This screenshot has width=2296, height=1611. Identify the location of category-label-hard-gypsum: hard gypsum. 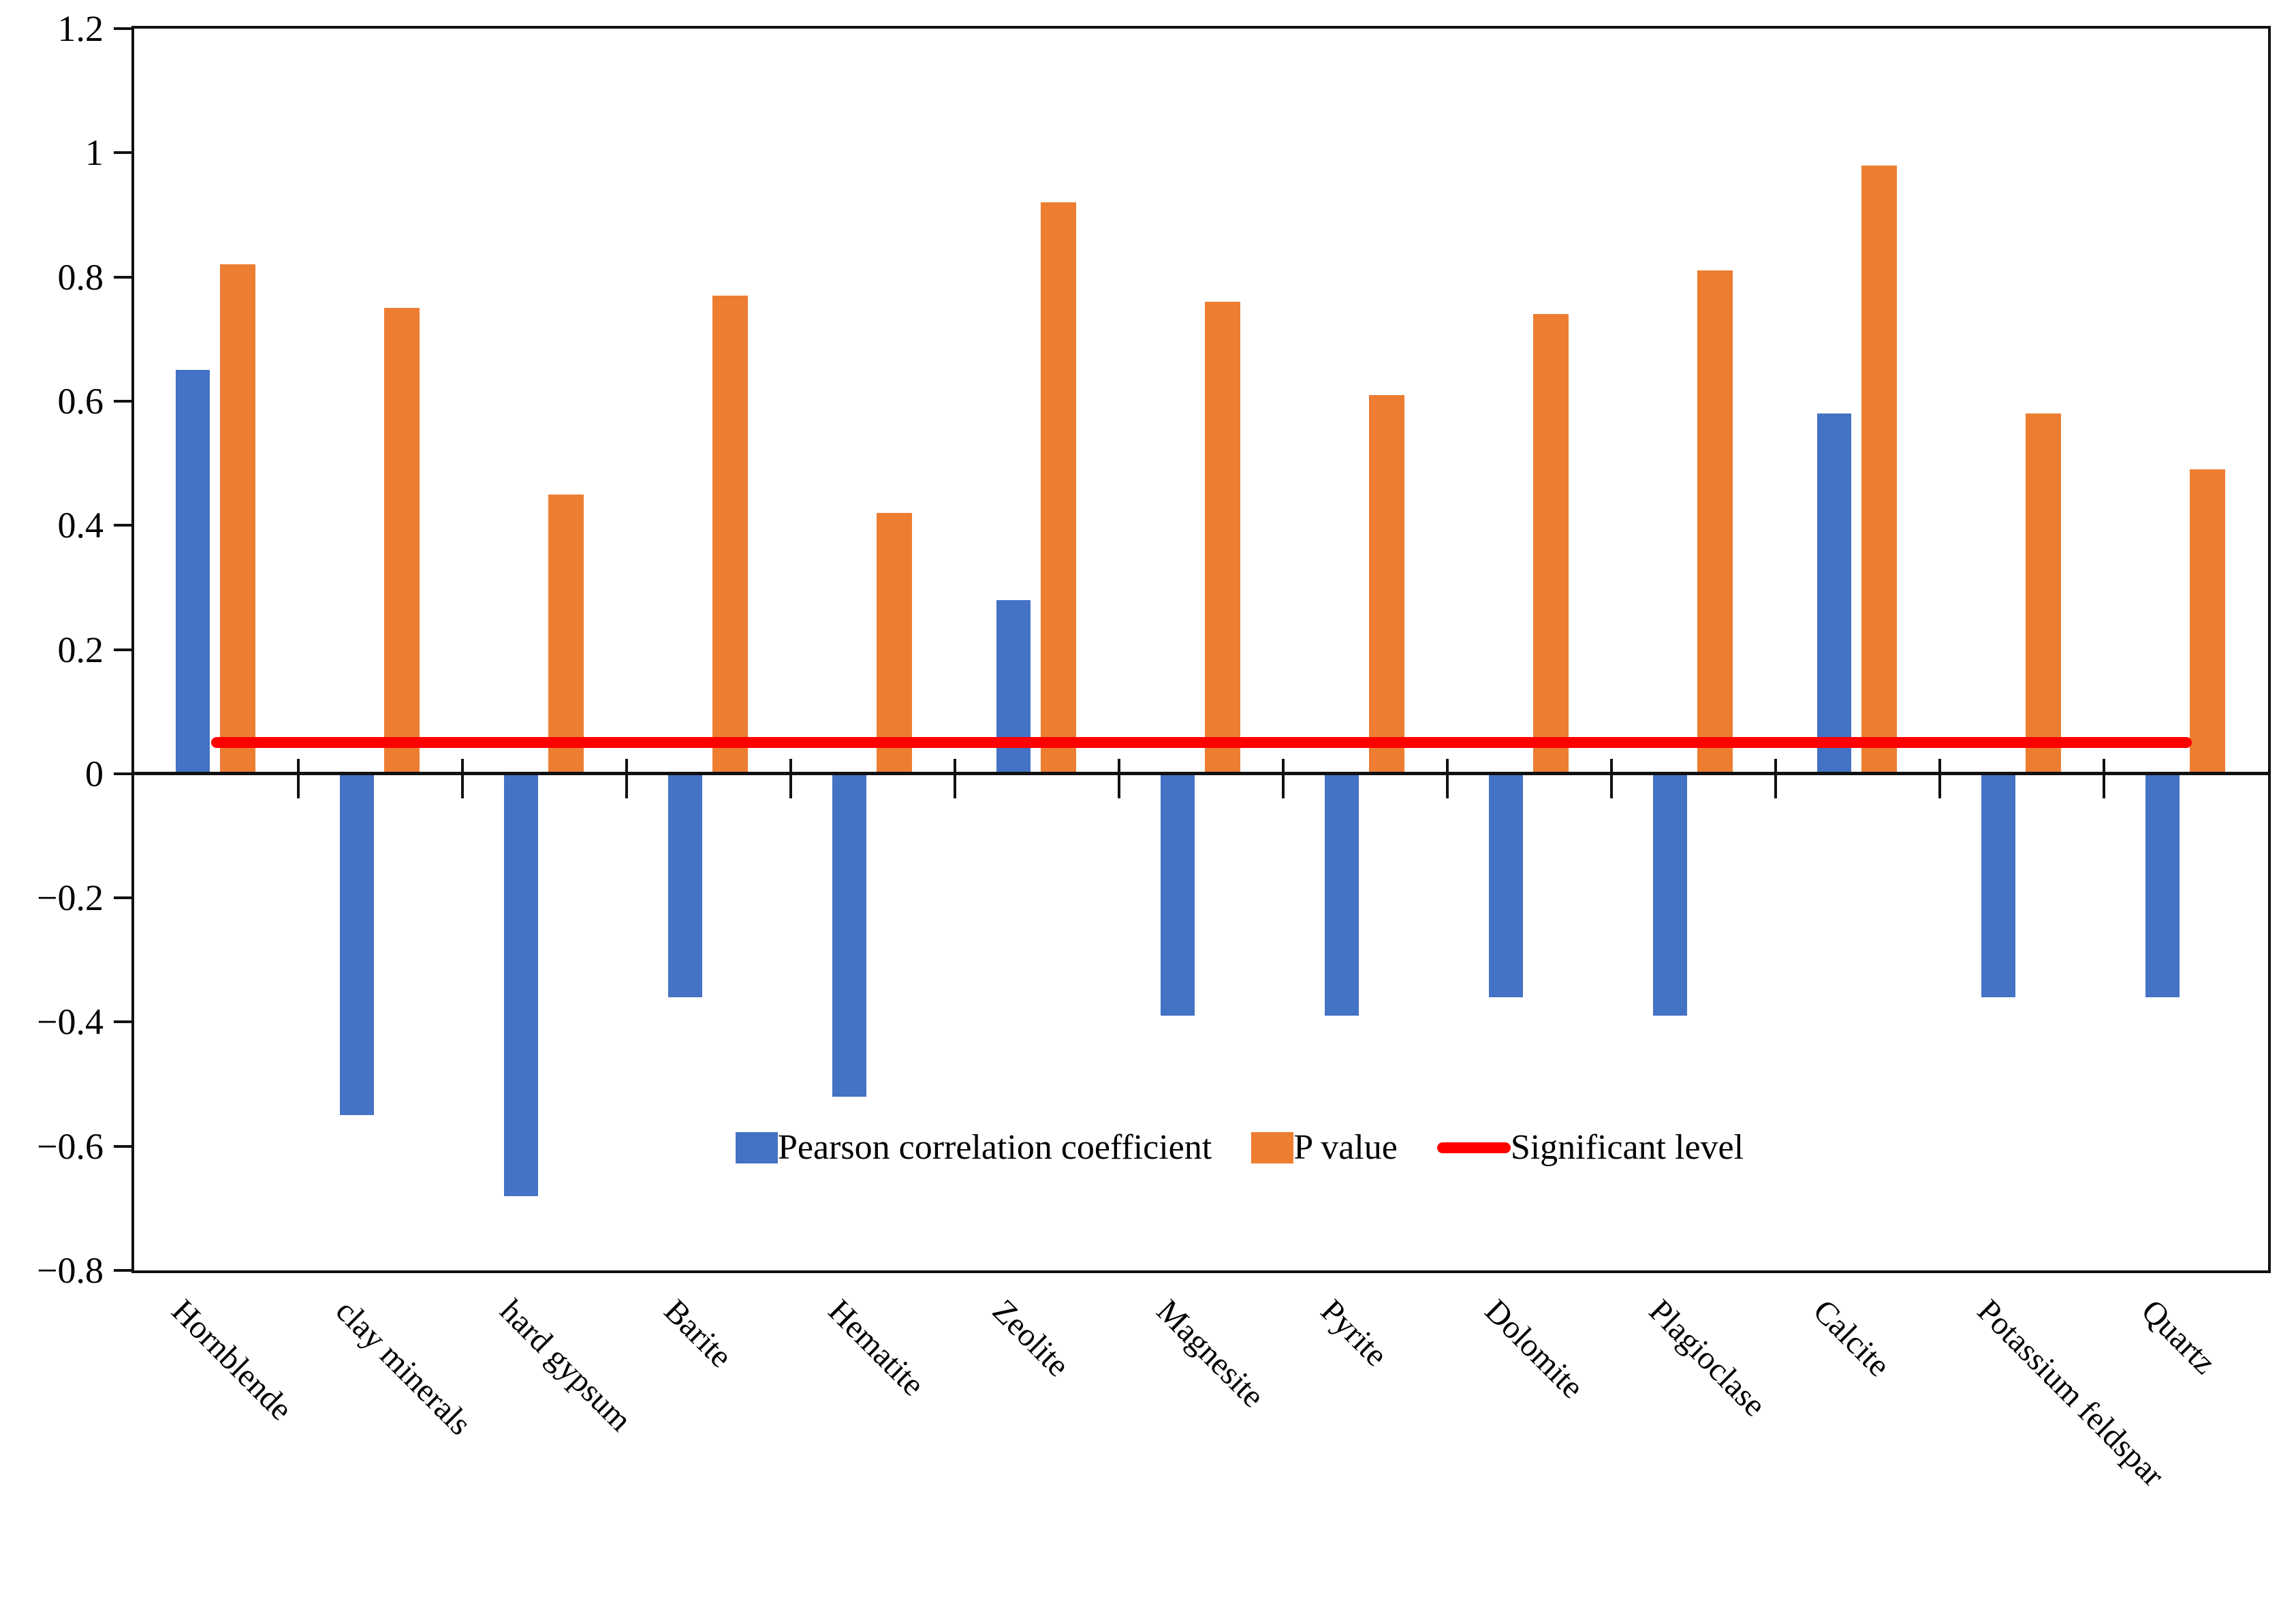
(565, 1365).